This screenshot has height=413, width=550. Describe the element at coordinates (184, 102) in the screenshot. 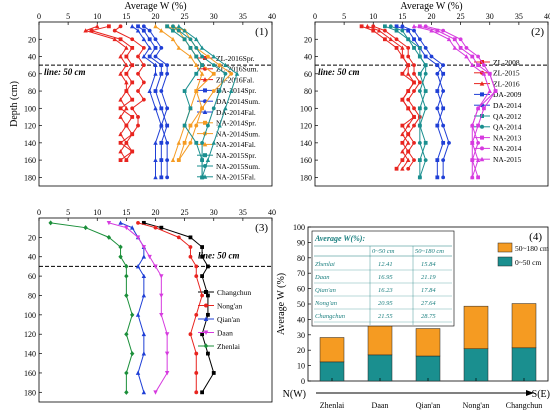

I see `series-na-2015spr-` at that location.